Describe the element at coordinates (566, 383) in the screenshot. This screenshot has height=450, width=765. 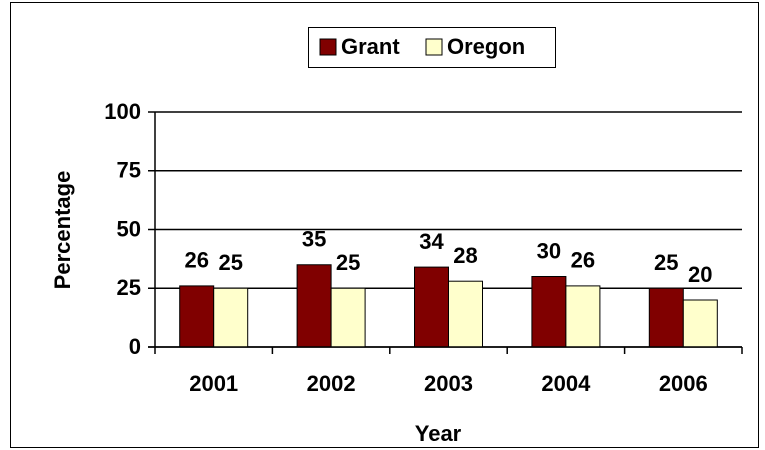
I see `x-tick-label: 2004` at that location.